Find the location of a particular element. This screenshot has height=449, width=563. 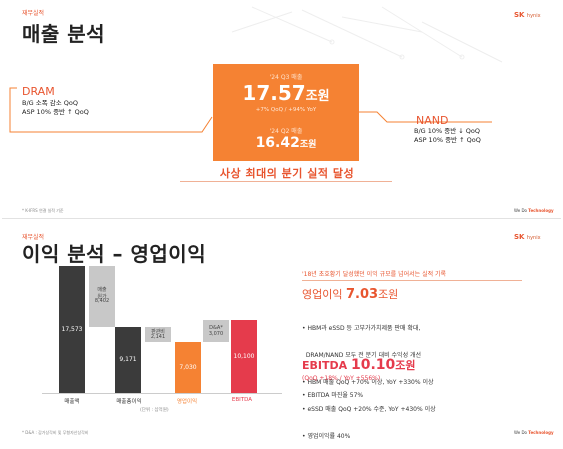

tagline-underline is located at coordinates (412, 280).